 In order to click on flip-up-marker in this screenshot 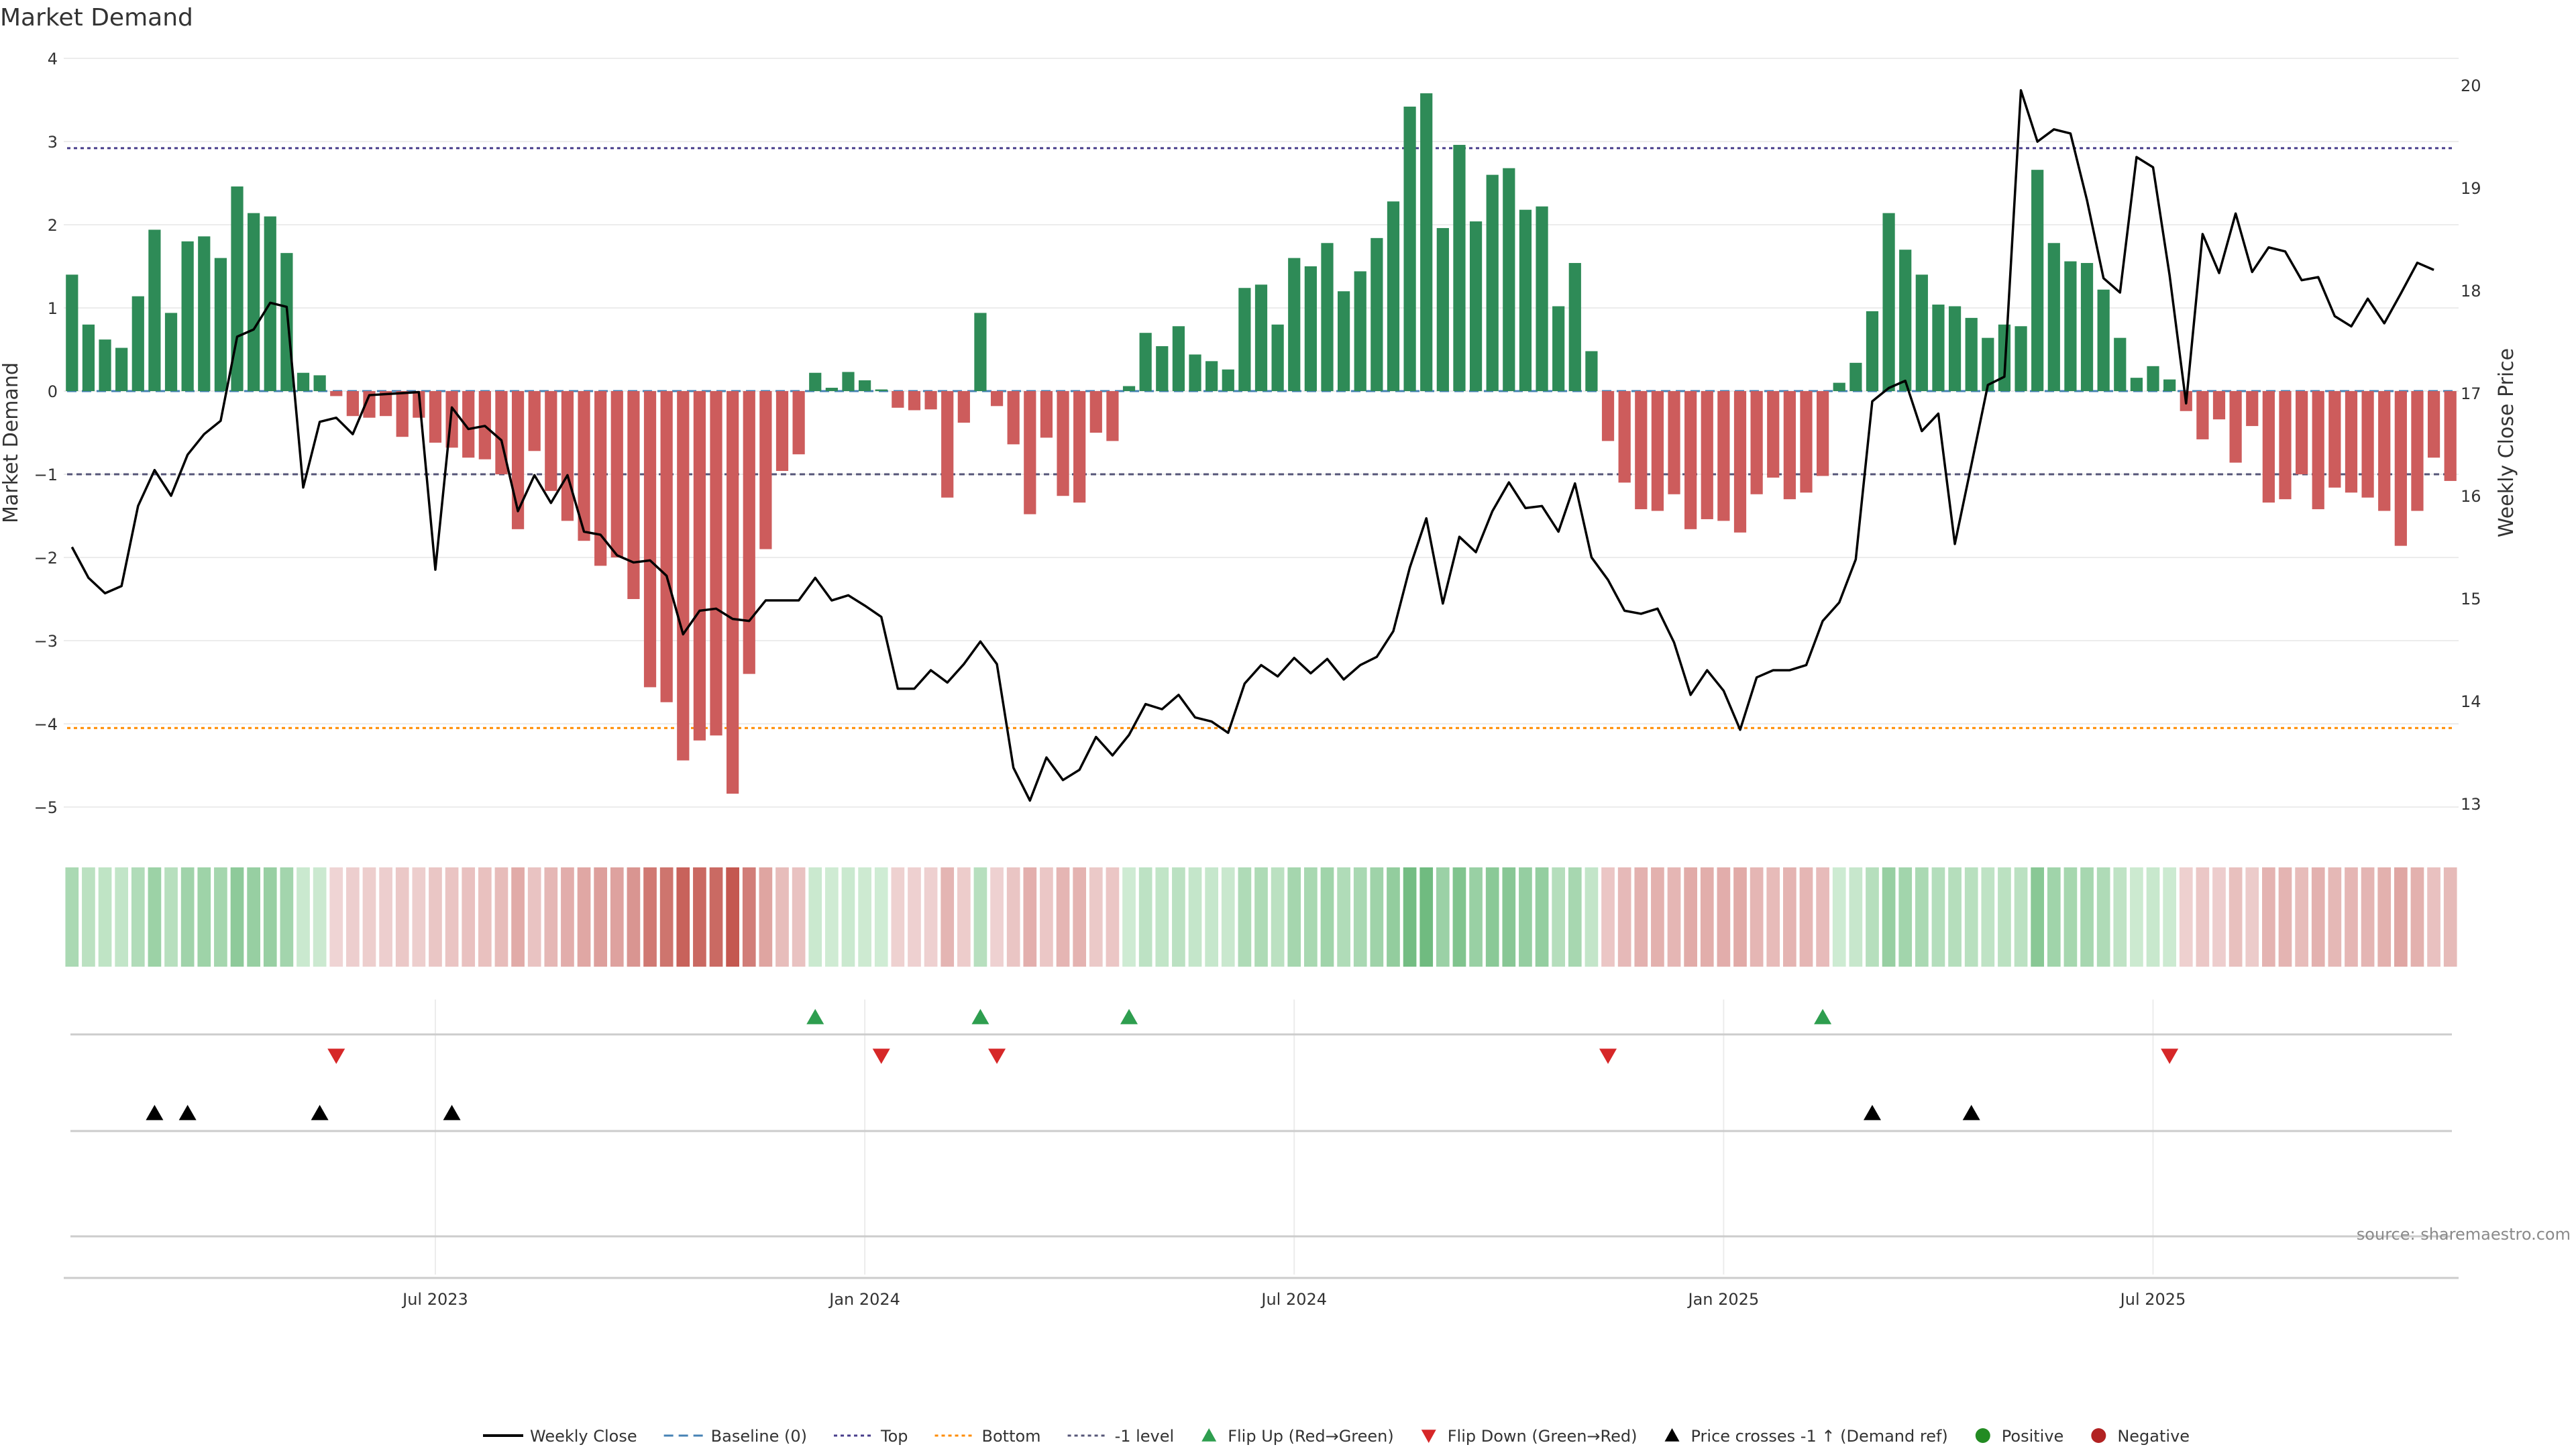, I will do `click(815, 1016)`.